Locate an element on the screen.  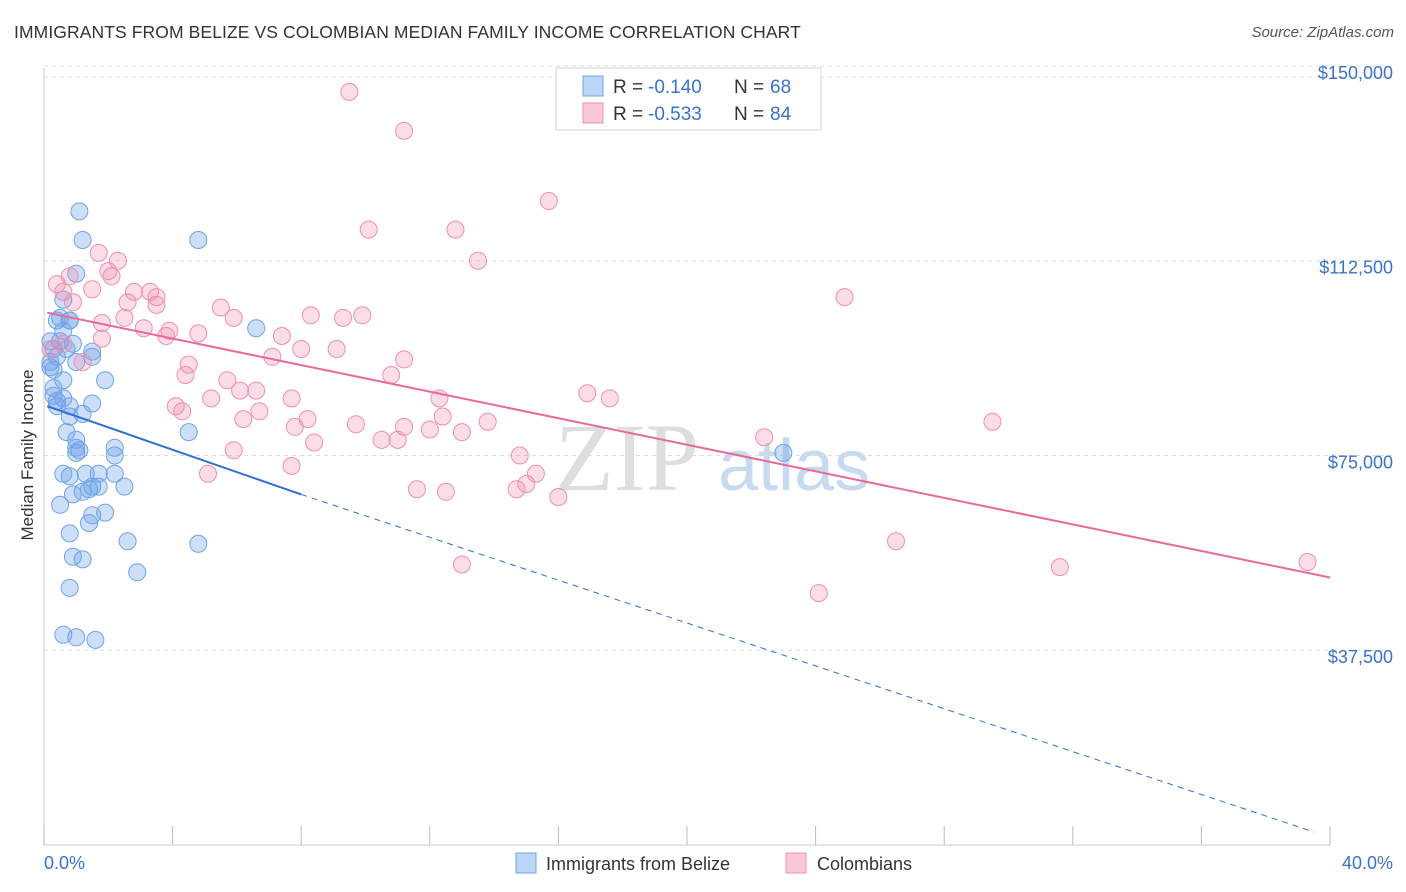
bottom-legend-swatch-colombians is located at coordinates (796, 863).